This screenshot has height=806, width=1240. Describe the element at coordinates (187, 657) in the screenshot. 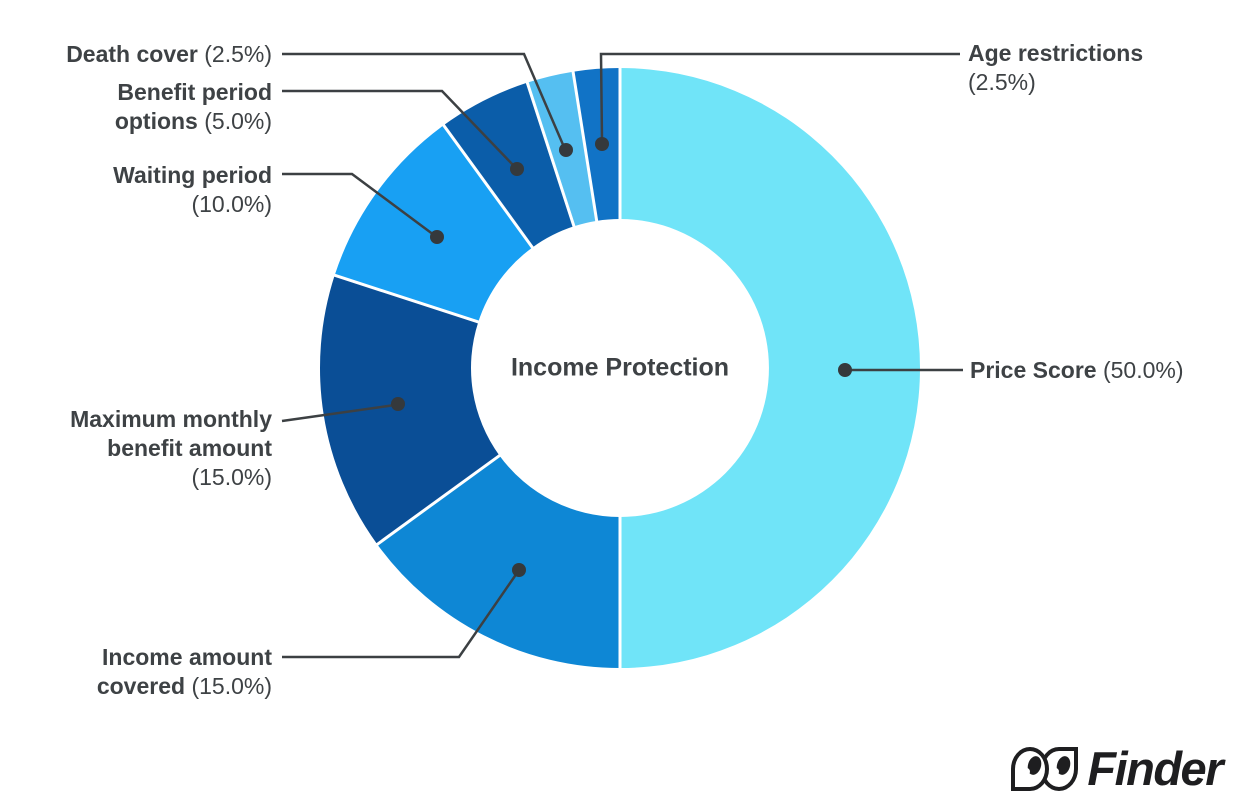

I see `slice-label-line: Income amount` at that location.